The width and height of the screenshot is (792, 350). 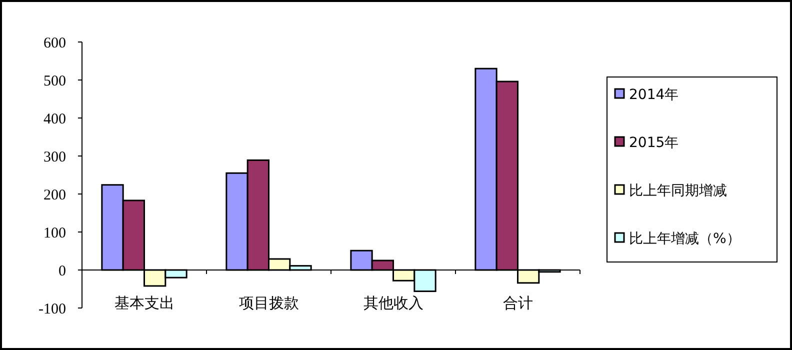 What do you see at coordinates (55, 81) in the screenshot?
I see `y-tick-label: 500` at bounding box center [55, 81].